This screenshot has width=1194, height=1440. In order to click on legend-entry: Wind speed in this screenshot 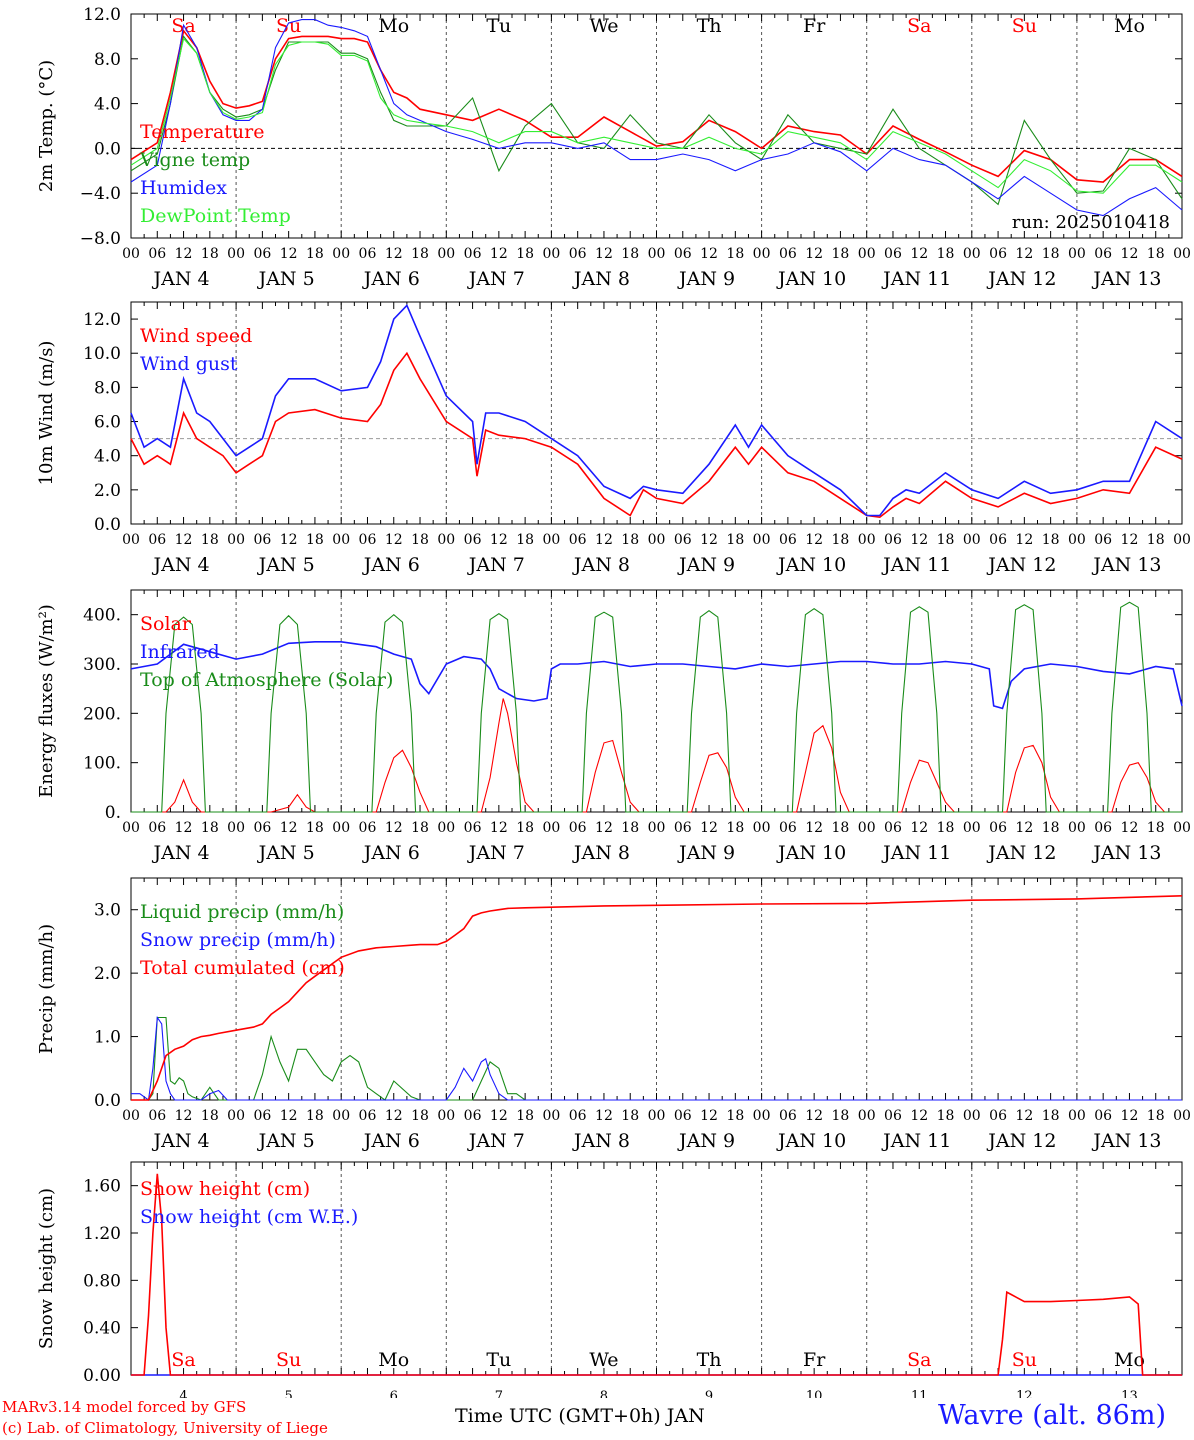, I will do `click(196, 336)`.